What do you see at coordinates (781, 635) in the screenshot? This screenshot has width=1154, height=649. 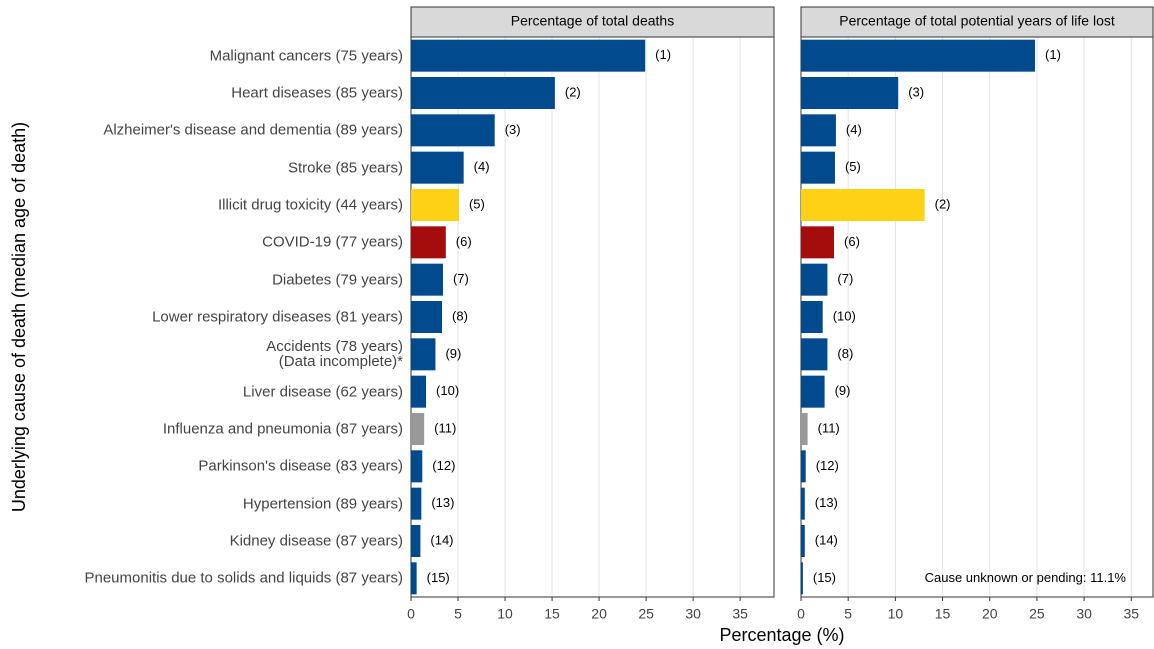 I see `x-axis-title: Percentage (%)` at bounding box center [781, 635].